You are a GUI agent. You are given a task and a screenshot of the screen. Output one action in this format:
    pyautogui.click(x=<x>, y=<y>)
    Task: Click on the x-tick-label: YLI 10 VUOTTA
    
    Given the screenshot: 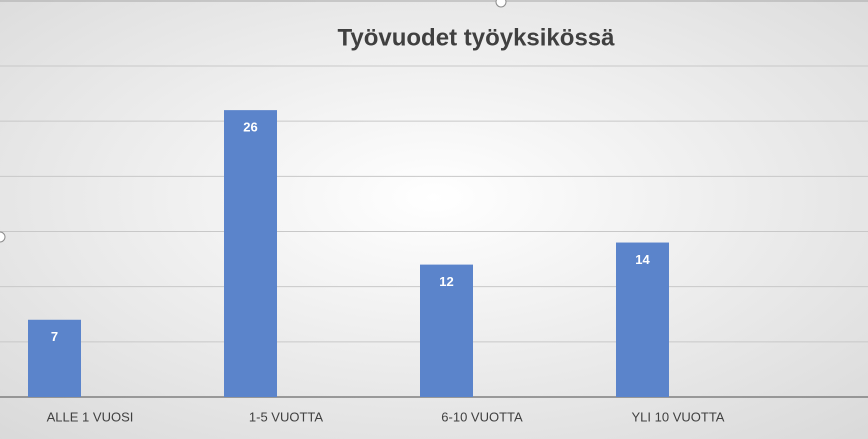 What is the action you would take?
    pyautogui.click(x=678, y=416)
    